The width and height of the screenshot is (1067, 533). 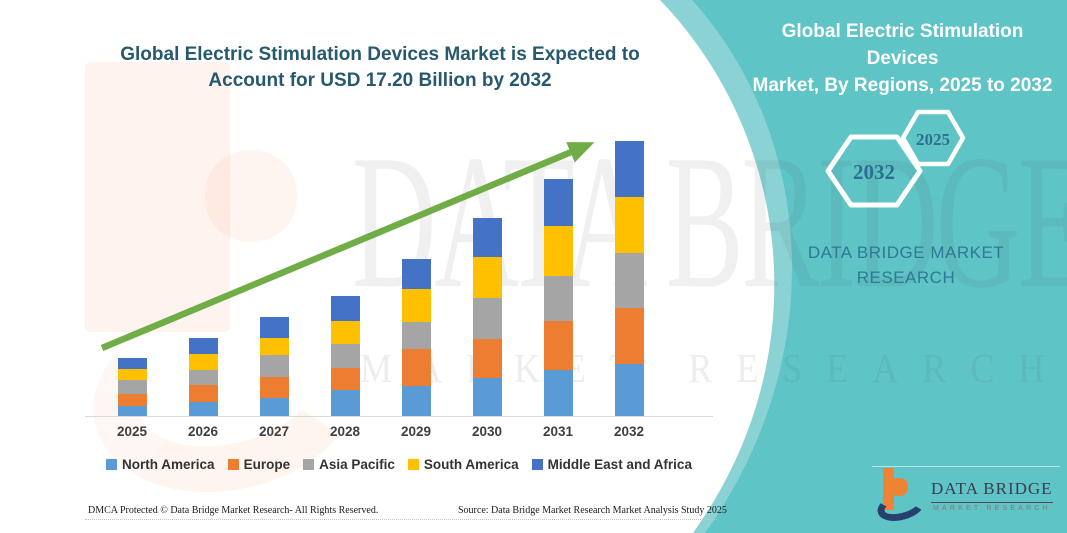 I want to click on bar-2031-segment-asia-pacific, so click(x=558, y=298).